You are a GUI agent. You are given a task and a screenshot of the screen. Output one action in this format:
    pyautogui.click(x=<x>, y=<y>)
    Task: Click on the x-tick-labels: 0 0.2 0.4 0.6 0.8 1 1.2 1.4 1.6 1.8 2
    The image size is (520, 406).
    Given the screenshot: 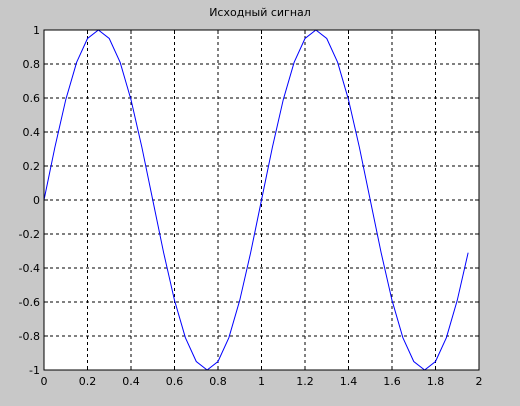 What is the action you would take?
    pyautogui.click(x=262, y=381)
    